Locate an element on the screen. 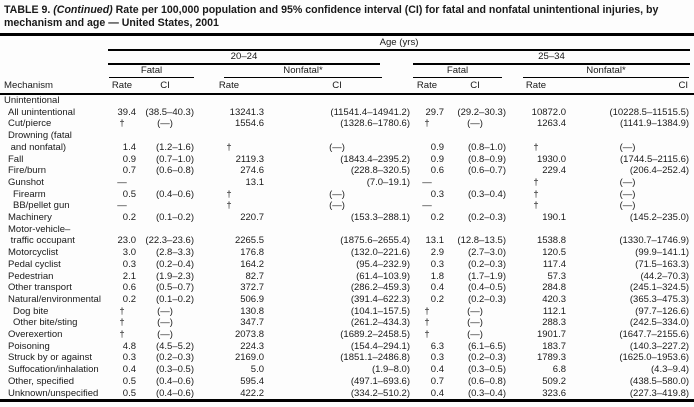 The image size is (694, 407). nonfatal-2024-ci-cell is located at coordinates (337, 100).